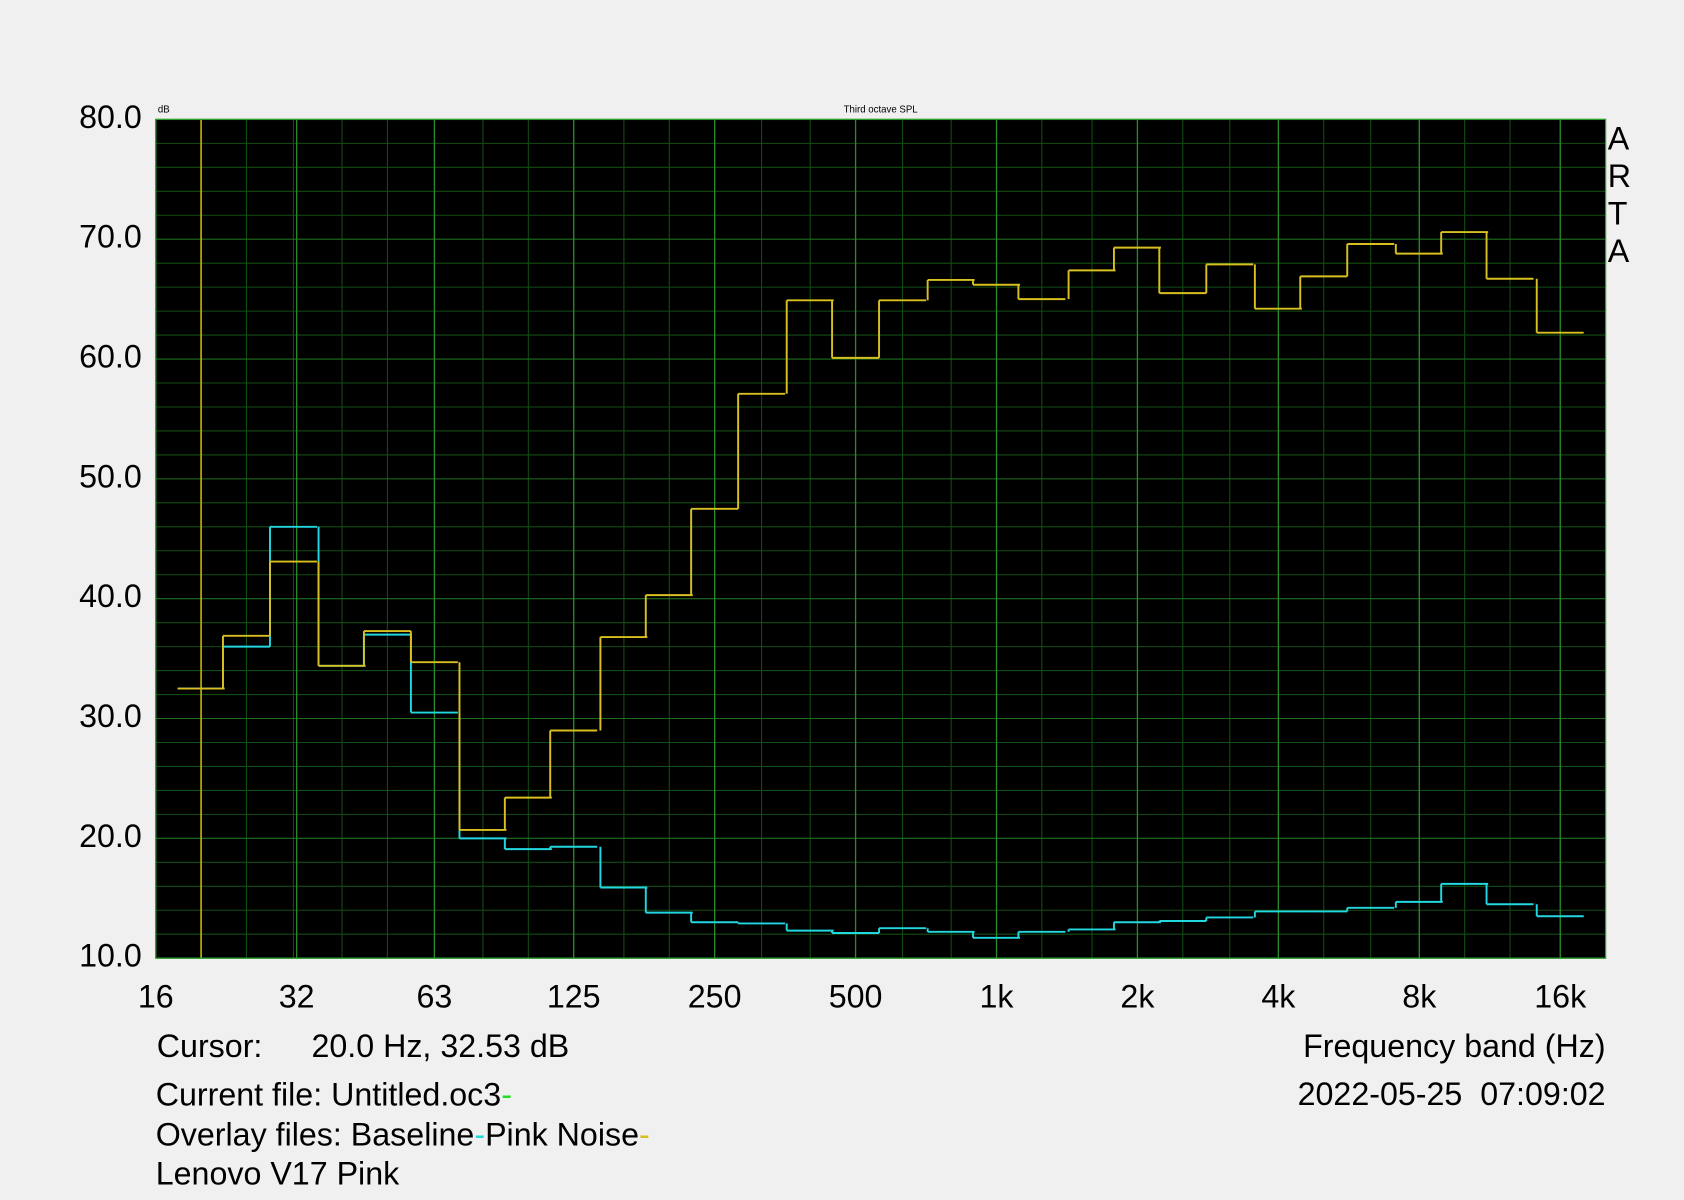 The height and width of the screenshot is (1200, 1684). What do you see at coordinates (110, 117) in the screenshot?
I see `y-tick-label: 80.0` at bounding box center [110, 117].